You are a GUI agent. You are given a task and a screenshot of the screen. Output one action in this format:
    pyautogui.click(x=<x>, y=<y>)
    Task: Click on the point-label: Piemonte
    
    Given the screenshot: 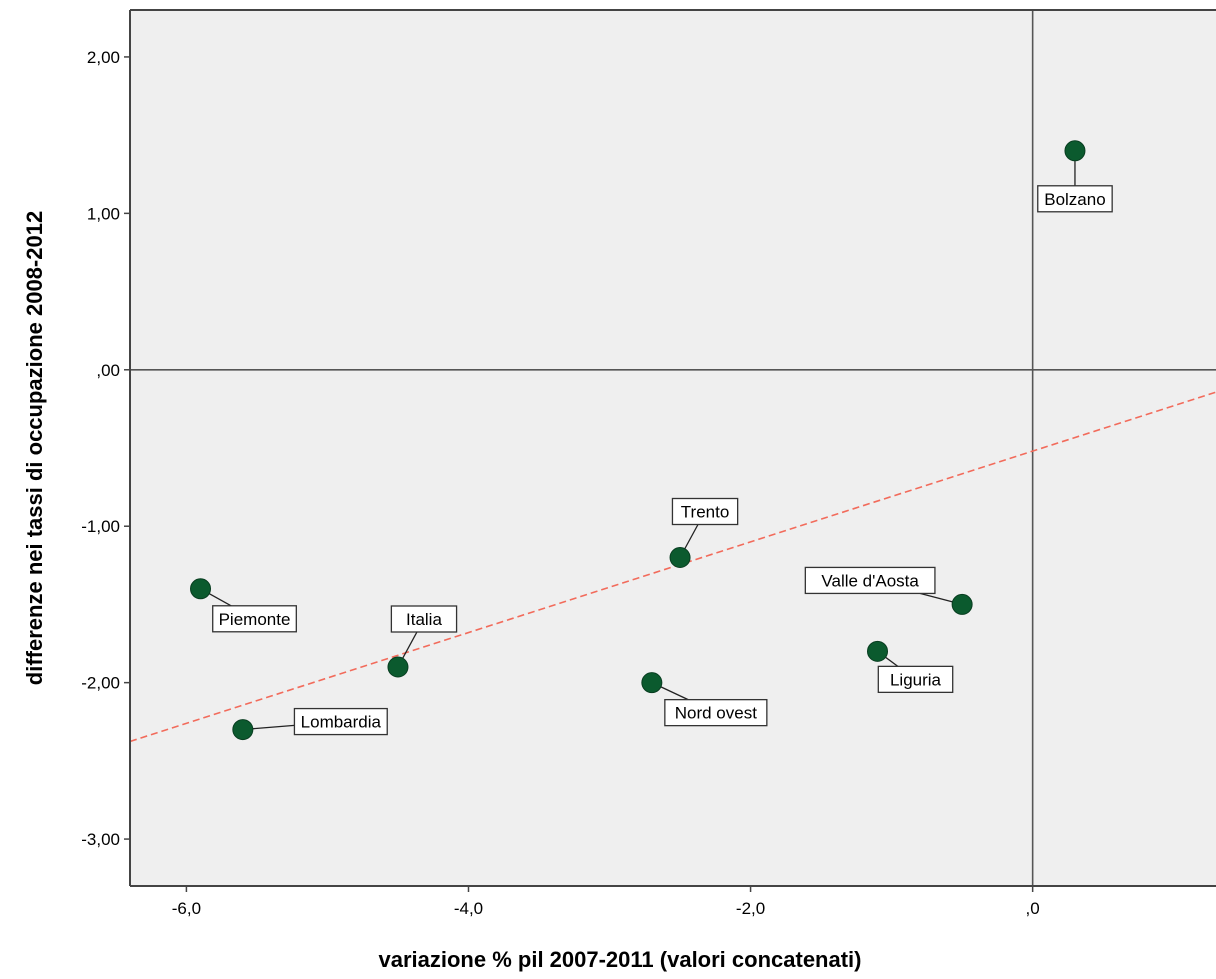 What is the action you would take?
    pyautogui.click(x=255, y=619)
    